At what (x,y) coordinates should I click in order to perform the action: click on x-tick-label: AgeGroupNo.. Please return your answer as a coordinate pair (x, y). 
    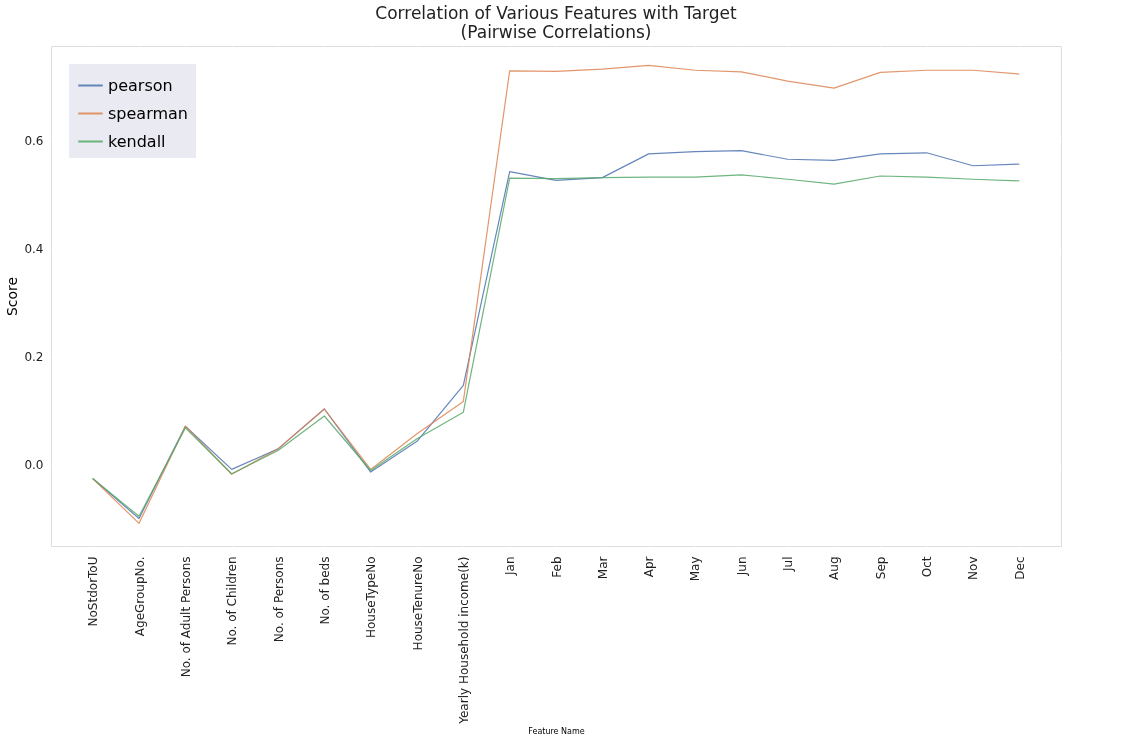
    Looking at the image, I should click on (139, 596).